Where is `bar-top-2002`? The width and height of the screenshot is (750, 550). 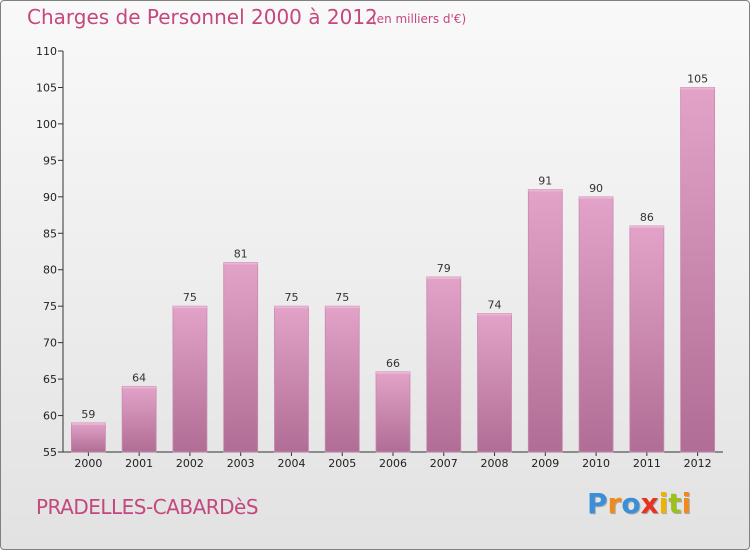
bar-top-2002 is located at coordinates (189, 307).